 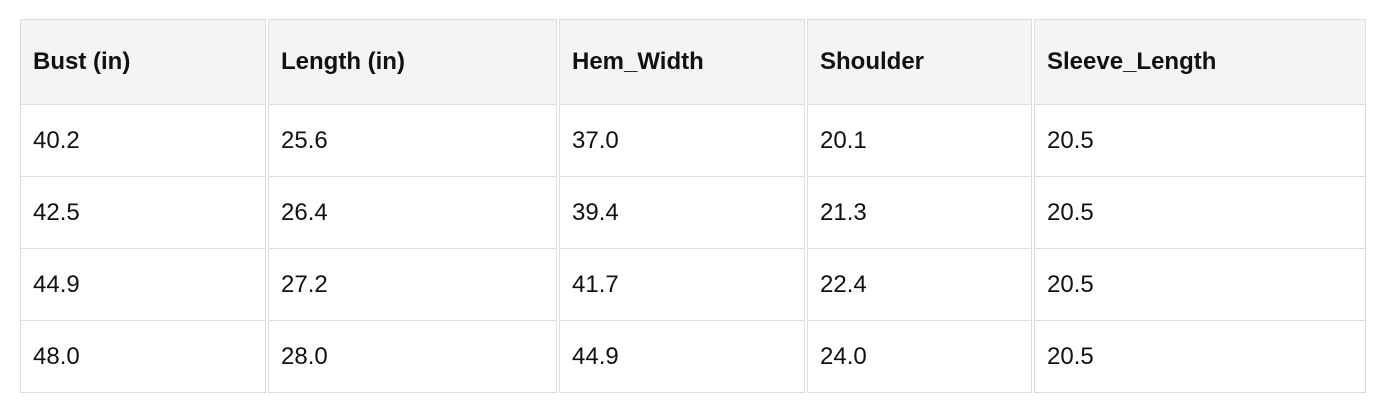 I want to click on table-cell: 27.2, so click(x=412, y=285).